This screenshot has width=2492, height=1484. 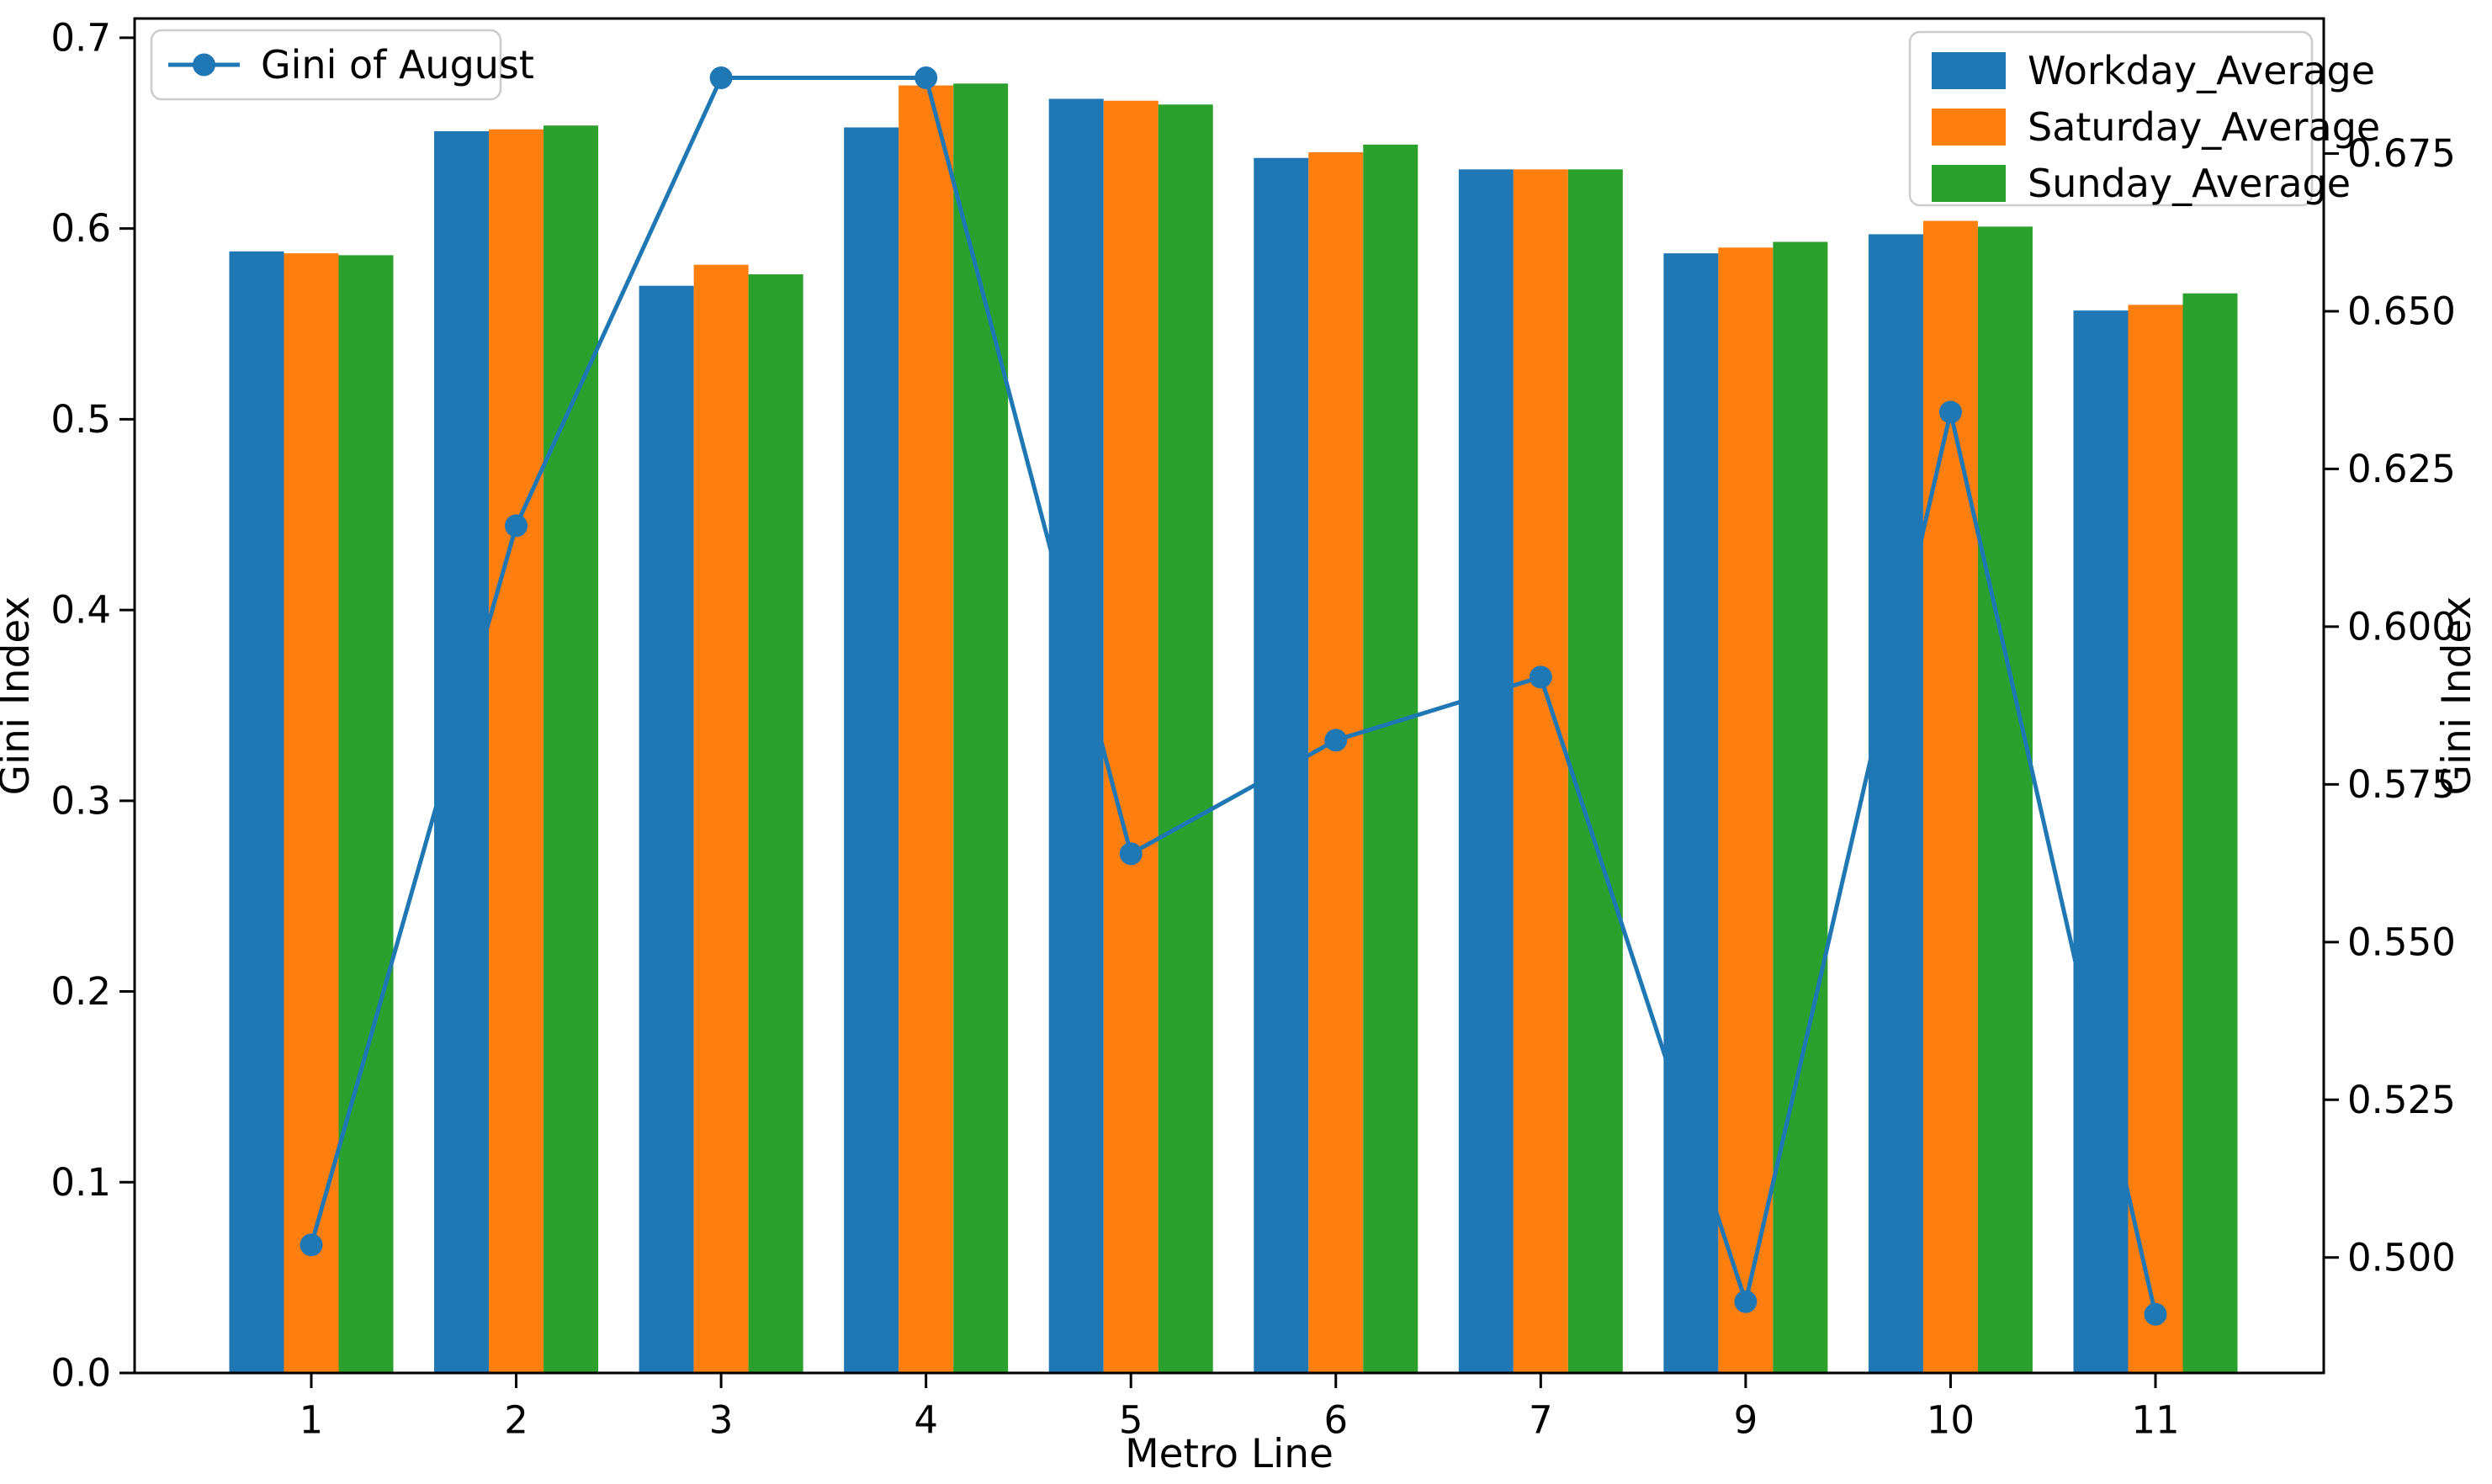 What do you see at coordinates (516, 526) in the screenshot?
I see `marker-Gini of August-line-2` at bounding box center [516, 526].